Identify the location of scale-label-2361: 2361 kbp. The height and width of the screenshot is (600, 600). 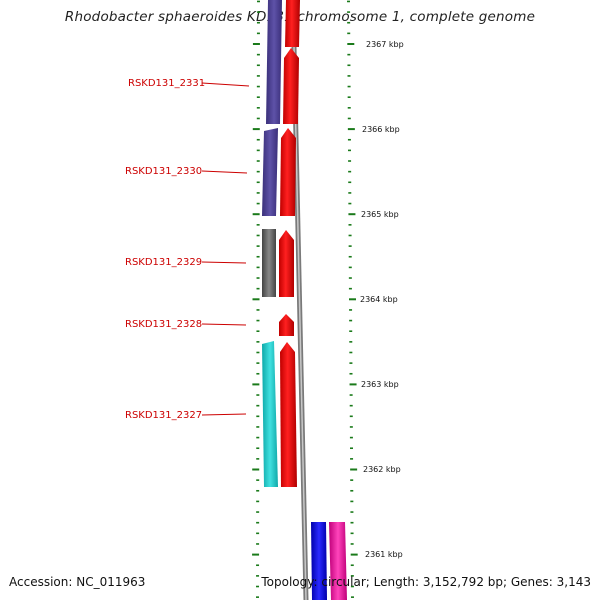
(384, 554).